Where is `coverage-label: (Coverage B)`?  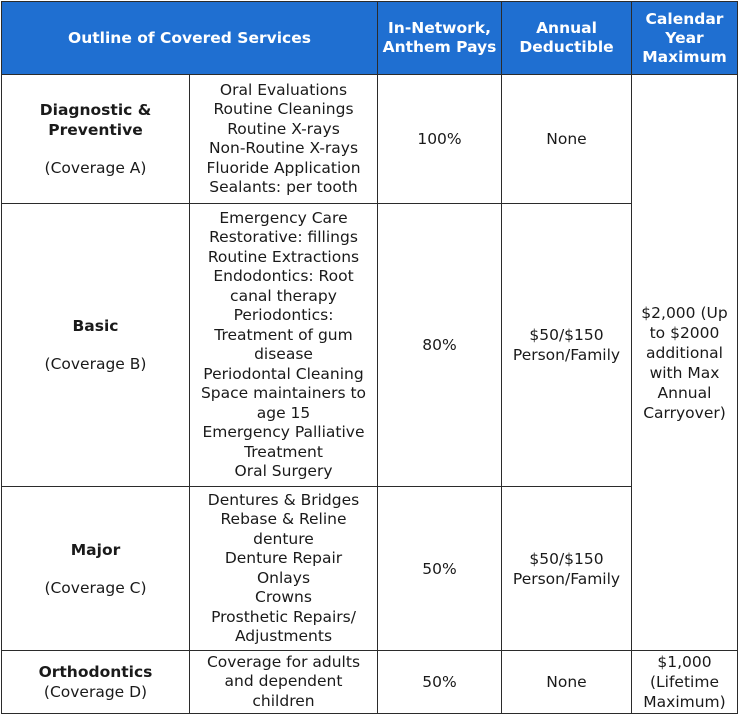 coverage-label: (Coverage B) is located at coordinates (95, 364).